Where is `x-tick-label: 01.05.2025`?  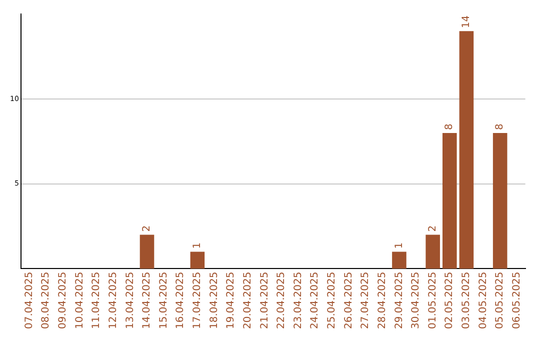
x-tick-label: 01.05.2025 is located at coordinates (432, 301).